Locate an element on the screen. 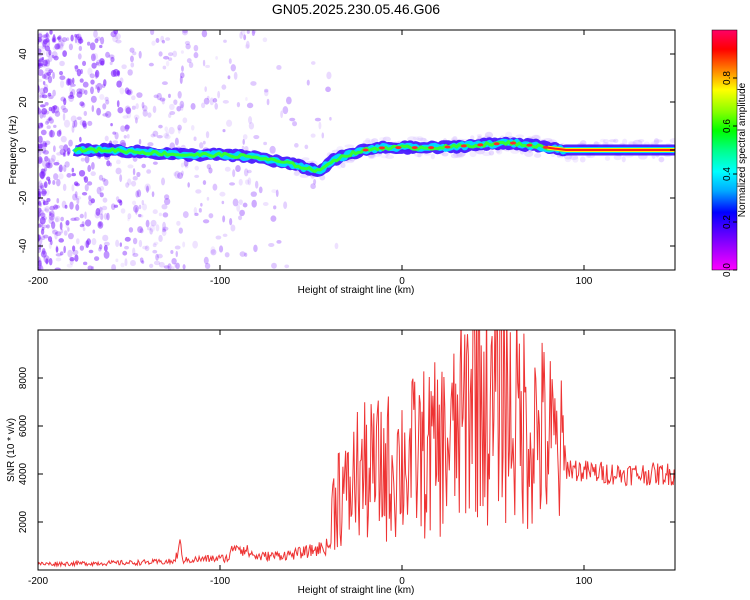 The width and height of the screenshot is (750, 600). y-tick-label: 20 is located at coordinates (23, 102).